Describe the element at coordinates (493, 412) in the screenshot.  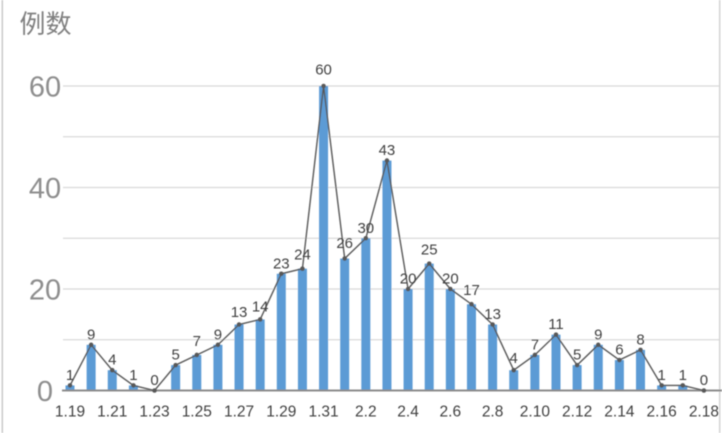
I see `svg-text: 2.8` at that location.